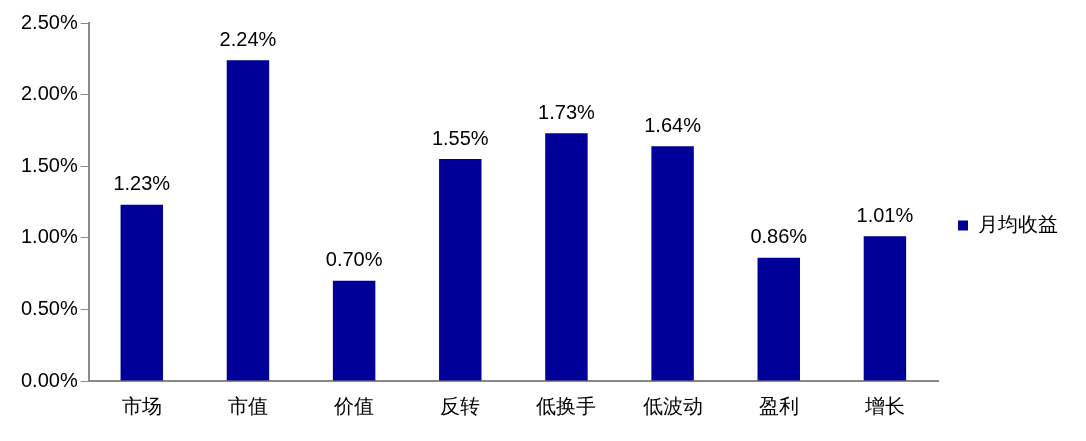  What do you see at coordinates (1018, 224) in the screenshot?
I see `legend-label: 月均收益` at bounding box center [1018, 224].